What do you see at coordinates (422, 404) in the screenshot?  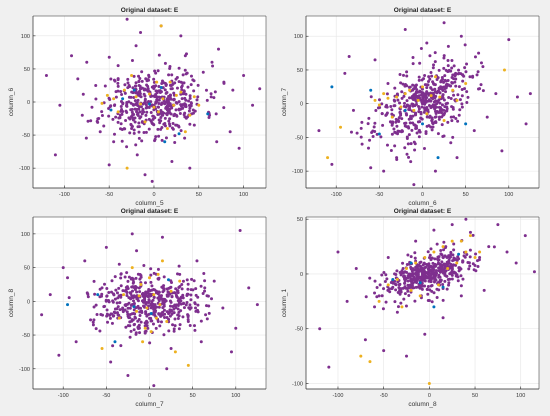 I see `x-axis-label: column_8` at bounding box center [422, 404].